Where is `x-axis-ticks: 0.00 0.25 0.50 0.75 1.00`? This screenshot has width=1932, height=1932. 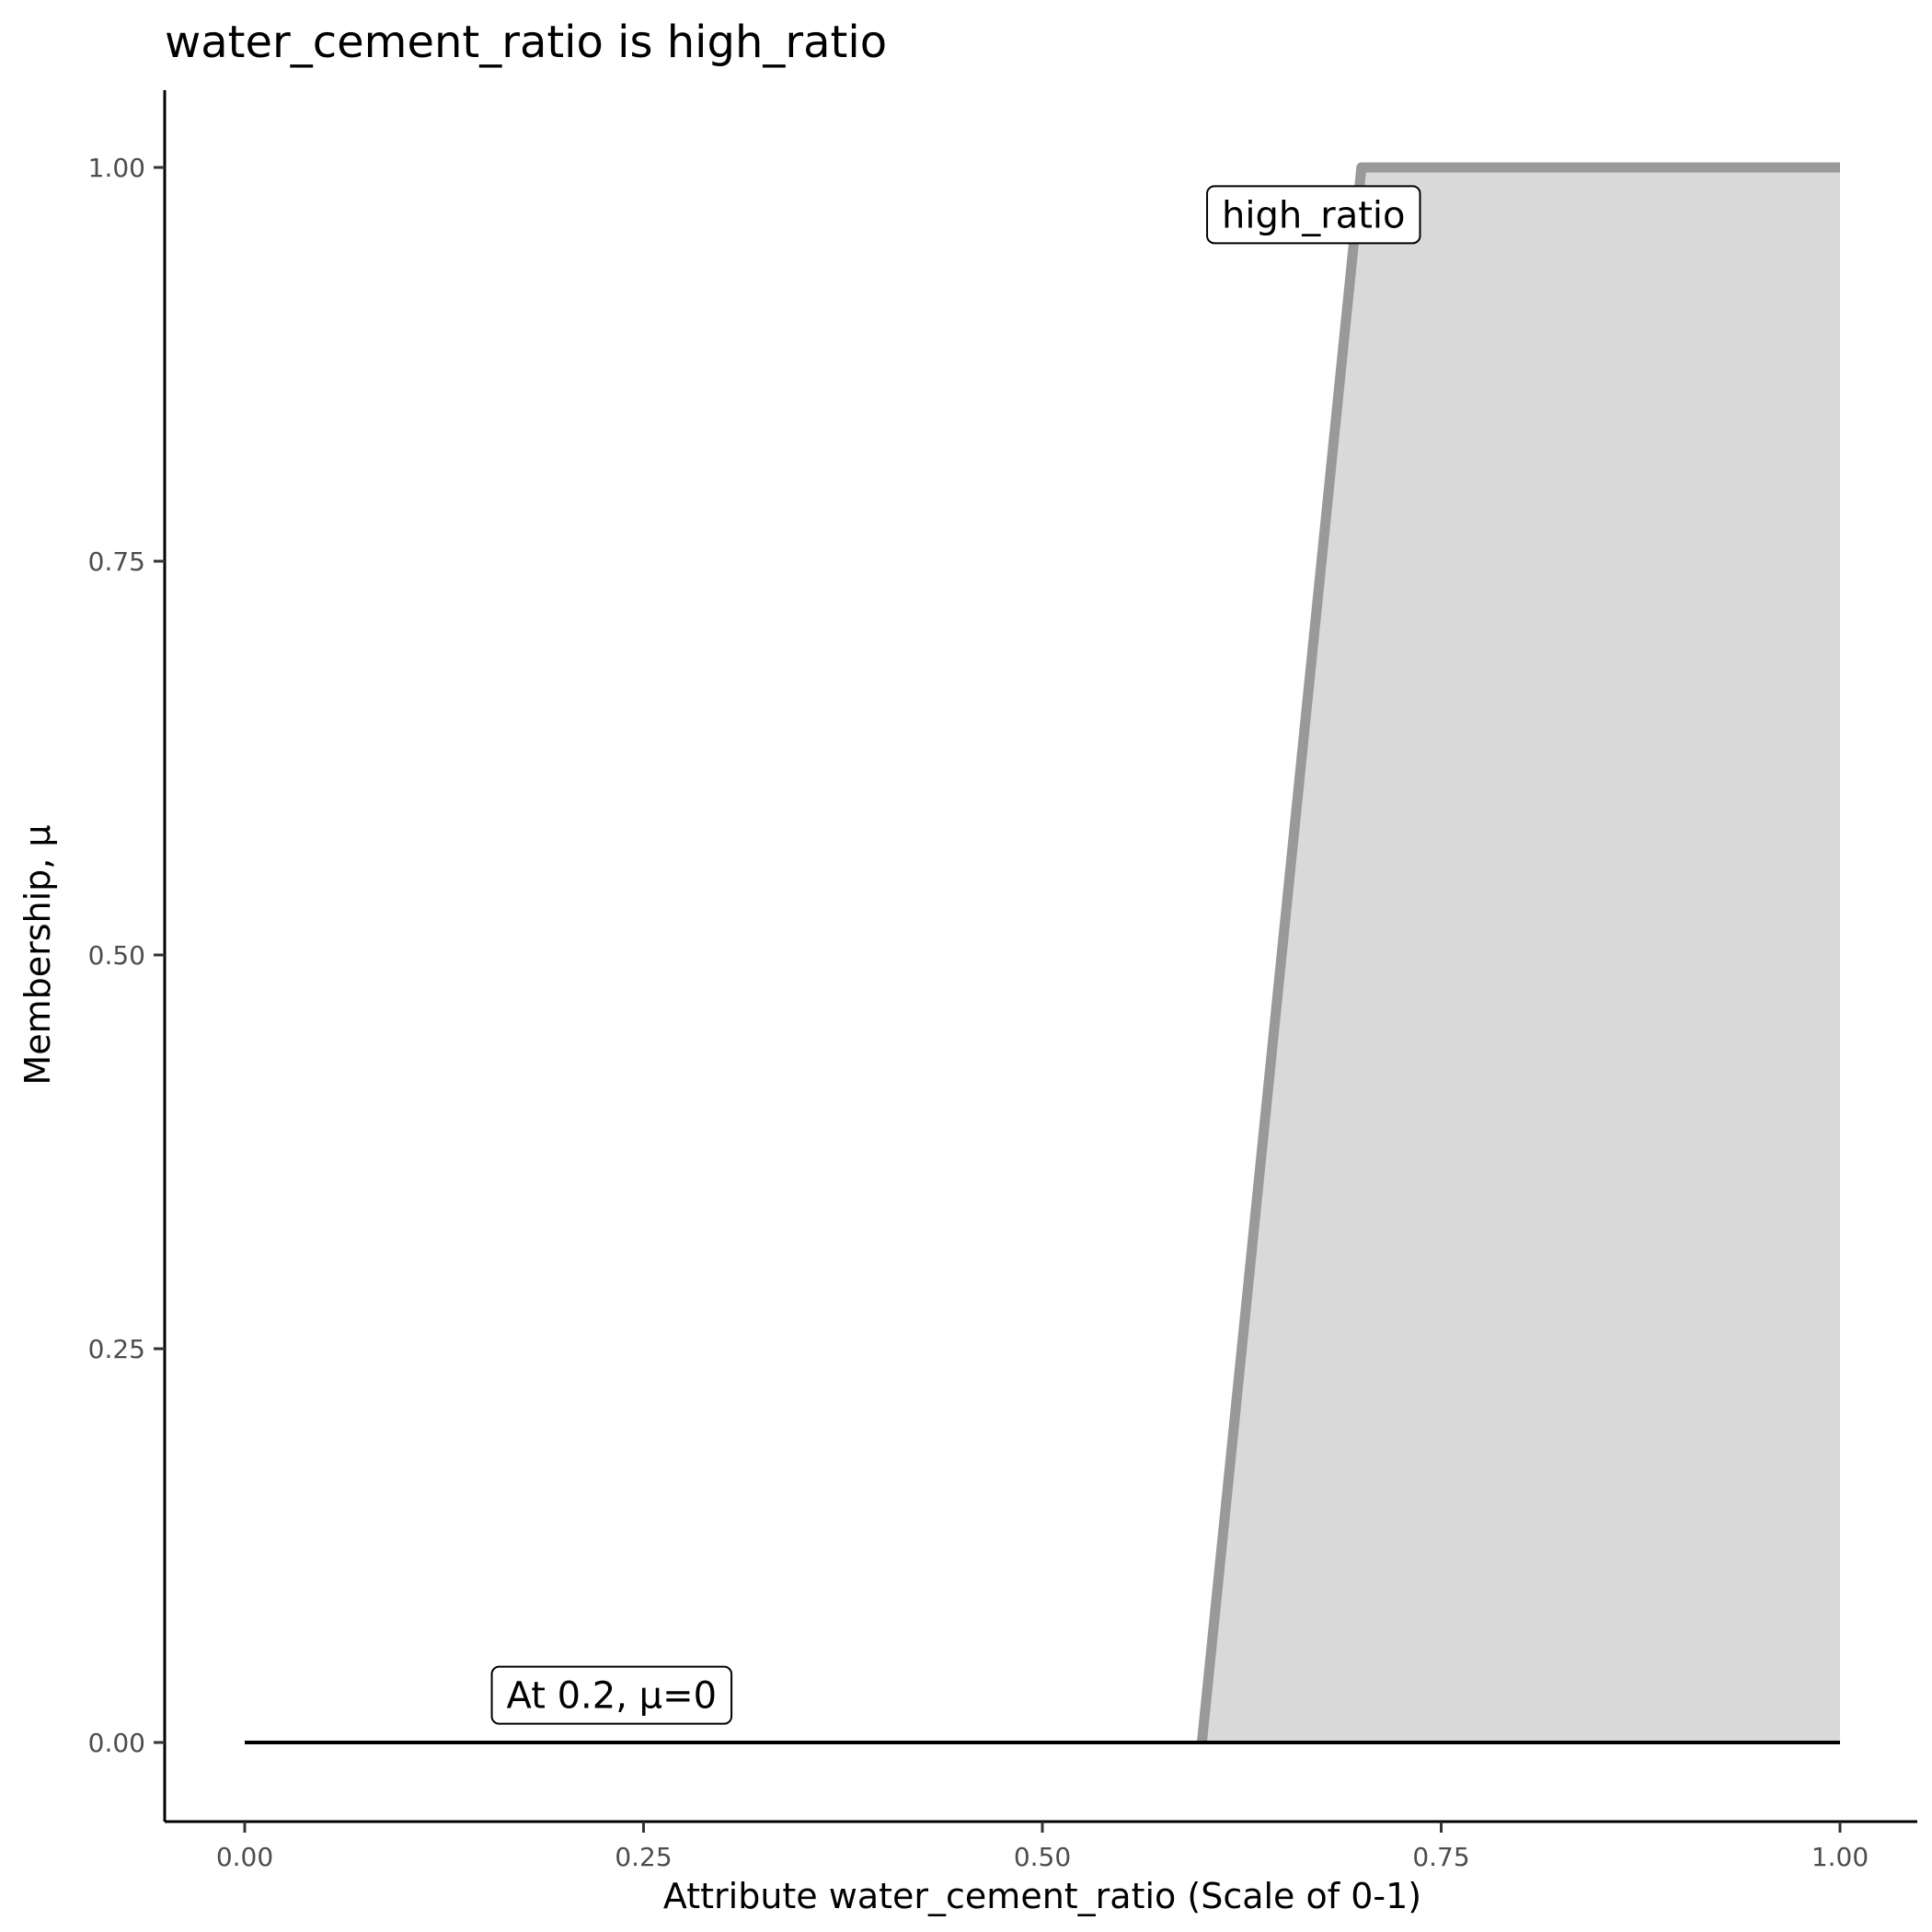 x-axis-ticks: 0.00 0.25 0.50 0.75 1.00 is located at coordinates (1042, 1847).